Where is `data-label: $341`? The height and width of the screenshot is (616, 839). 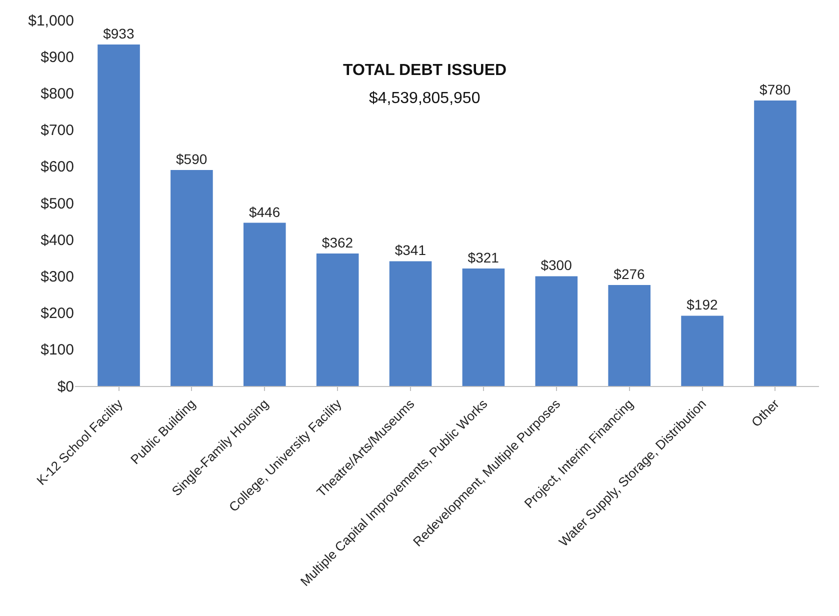
data-label: $341 is located at coordinates (410, 250).